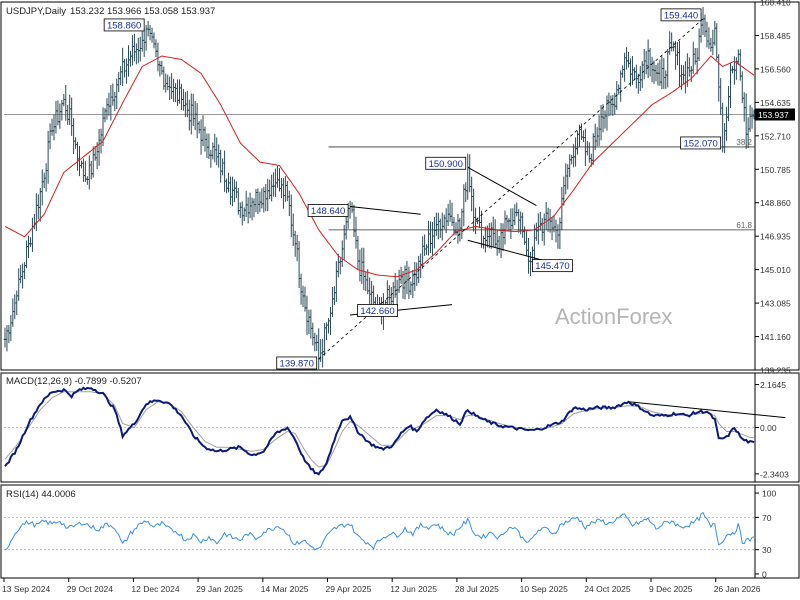 The height and width of the screenshot is (600, 800). What do you see at coordinates (671, 589) in the screenshot?
I see `date-tick-label: 9 Dec 2025` at bounding box center [671, 589].